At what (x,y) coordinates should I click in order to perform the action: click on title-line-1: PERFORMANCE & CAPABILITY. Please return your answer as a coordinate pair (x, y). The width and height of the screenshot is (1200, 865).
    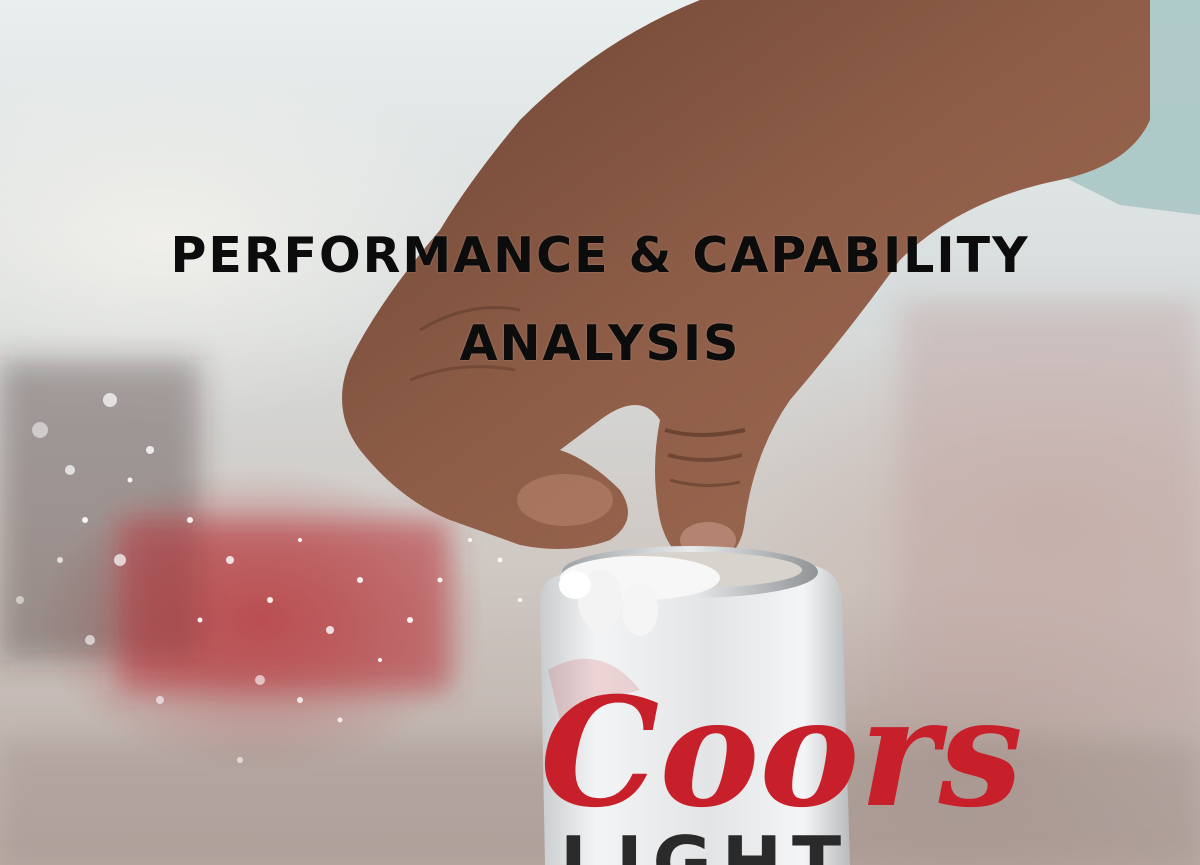
    Looking at the image, I should click on (600, 255).